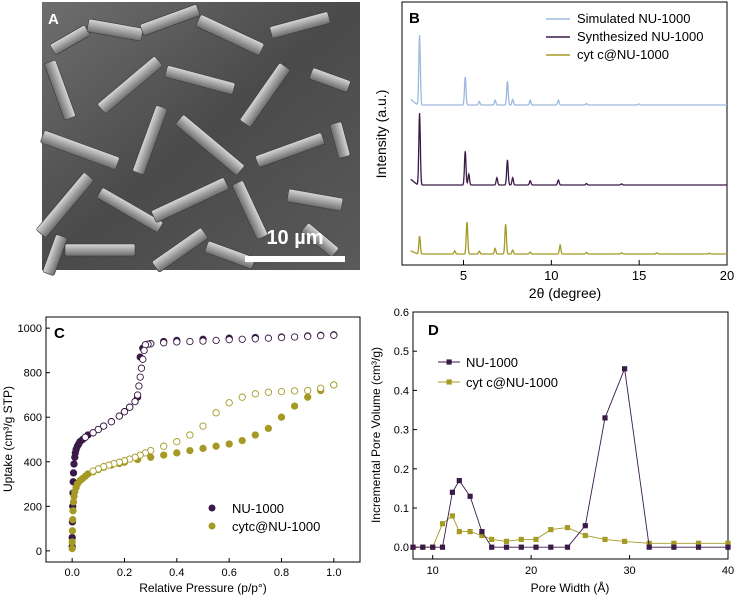 This screenshot has height=600, width=736. Describe the element at coordinates (264, 517) in the screenshot. I see `panel-c-legend: NU-1000 cytc@NU-1000` at that location.